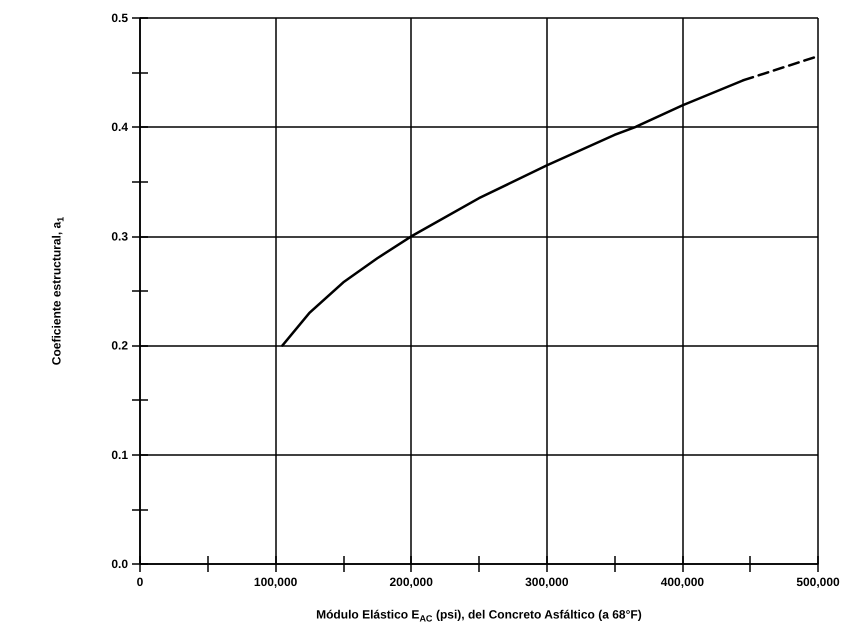  What do you see at coordinates (119, 345) in the screenshot?
I see `y-tick-label: 0.2` at bounding box center [119, 345].